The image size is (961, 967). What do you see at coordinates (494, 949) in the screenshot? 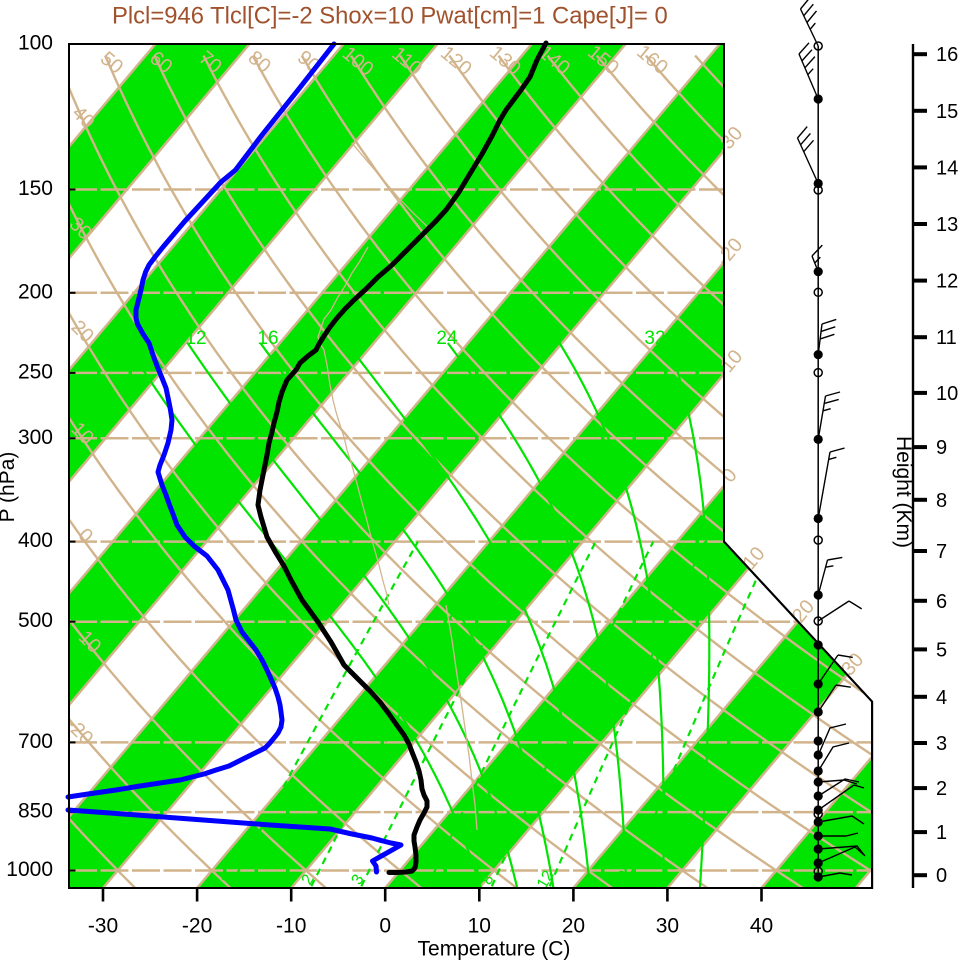
I see `svg-text: Temperature (C)` at bounding box center [494, 949].